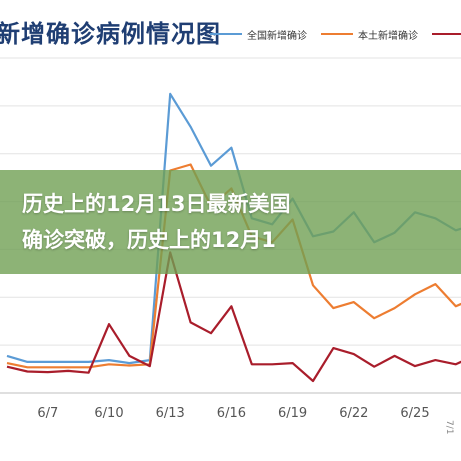 Image resolution: width=461 pixels, height=461 pixels. Describe the element at coordinates (353, 413) in the screenshot. I see `x-tick-label: 6/22` at that location.